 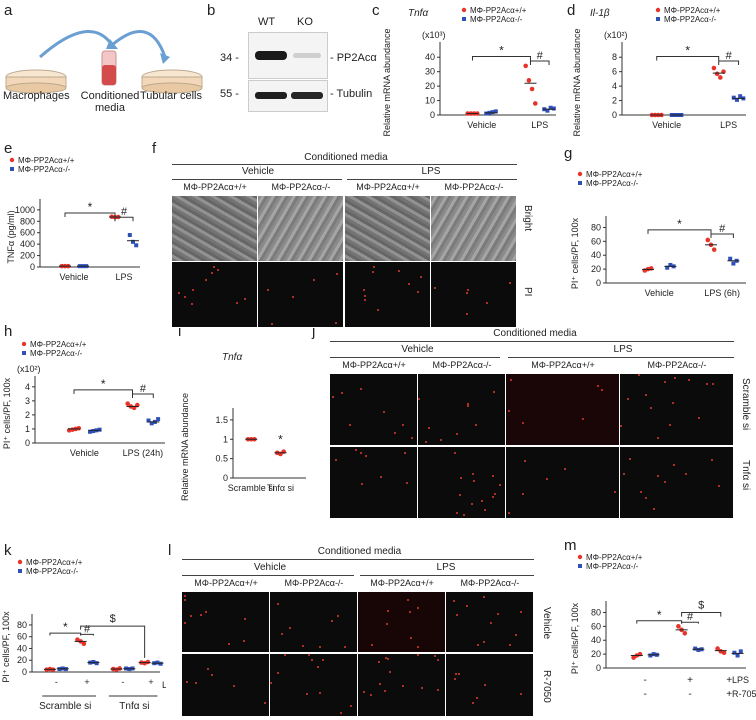 What do you see at coordinates (229, 94) in the screenshot?
I see `blot-marker-55: 55 -` at bounding box center [229, 94].